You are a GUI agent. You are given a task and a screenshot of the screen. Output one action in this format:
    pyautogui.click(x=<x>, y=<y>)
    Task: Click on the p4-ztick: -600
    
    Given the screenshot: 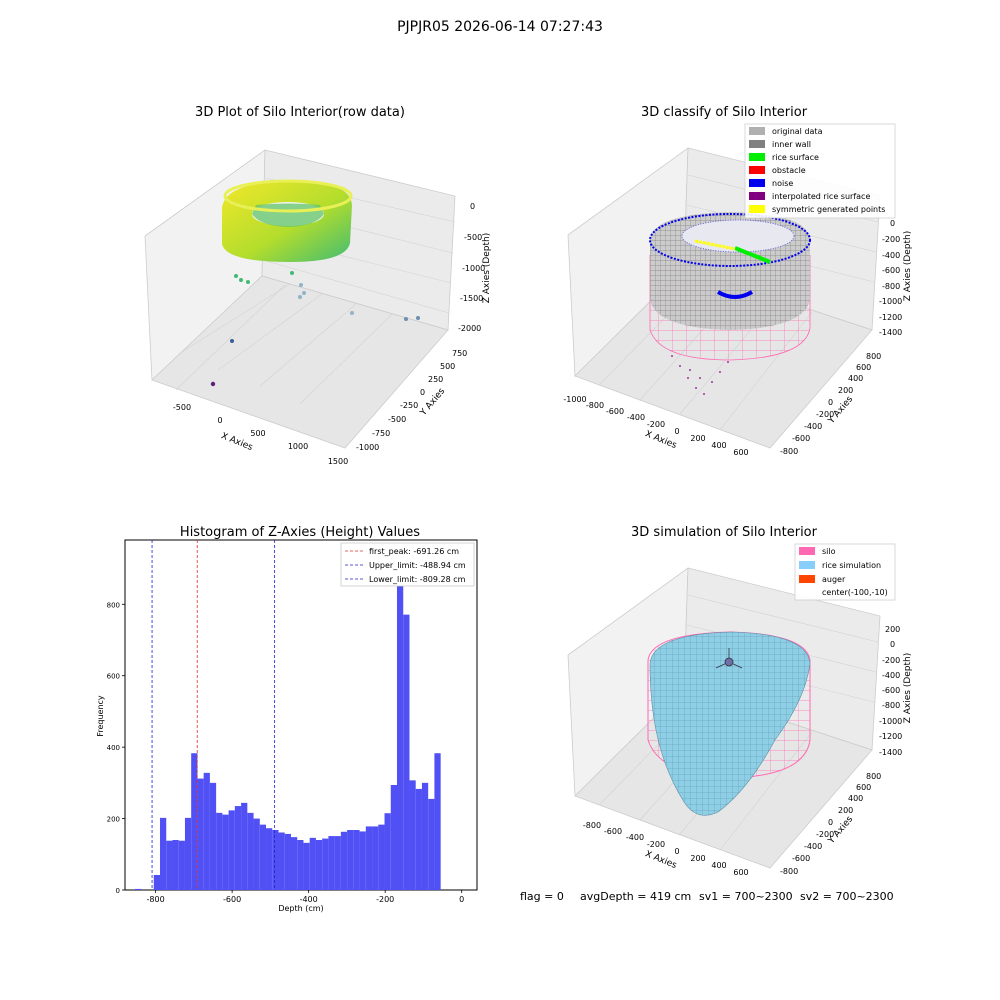 What is the action you would take?
    pyautogui.click(x=891, y=690)
    